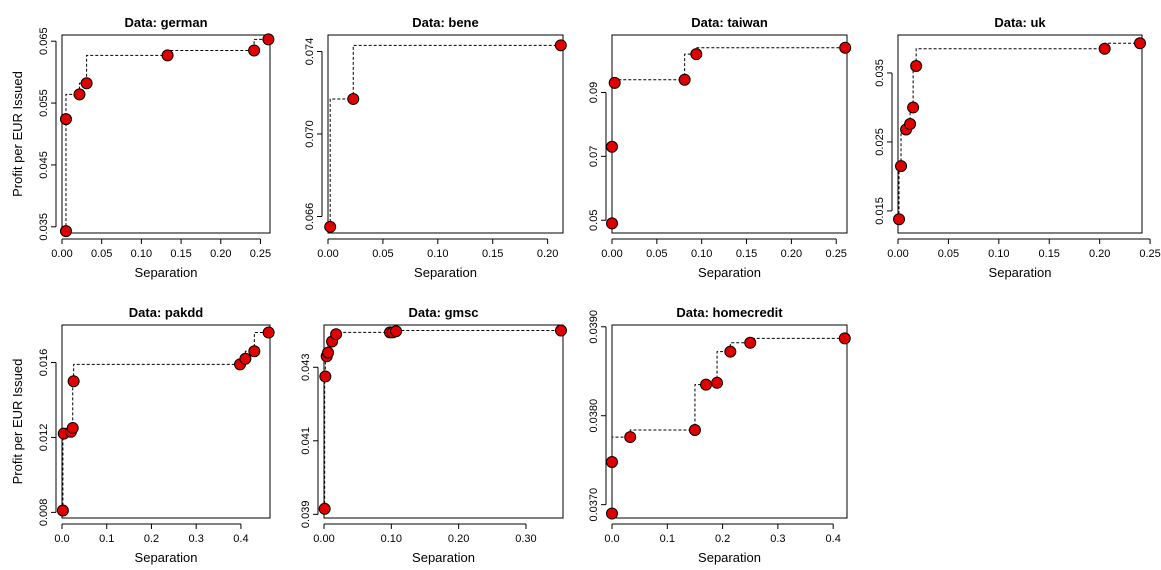 The image size is (1161, 570). What do you see at coordinates (594, 92) in the screenshot?
I see `y-tick-label: 0.09` at bounding box center [594, 92].